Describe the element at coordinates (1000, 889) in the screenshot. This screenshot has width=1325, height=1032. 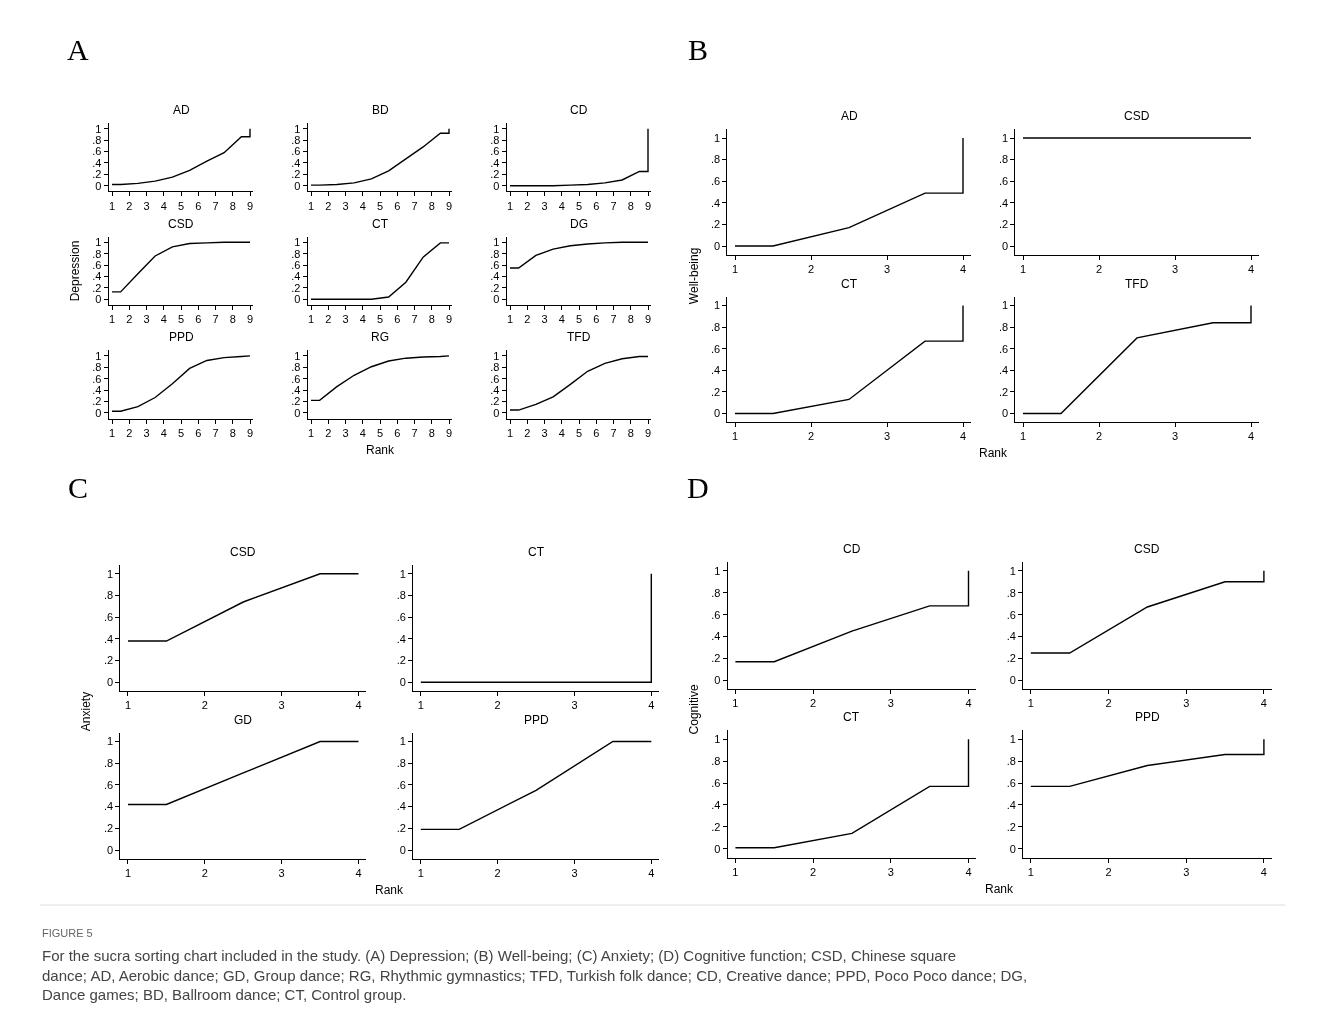
I see `x-axis-title: Rank` at that location.